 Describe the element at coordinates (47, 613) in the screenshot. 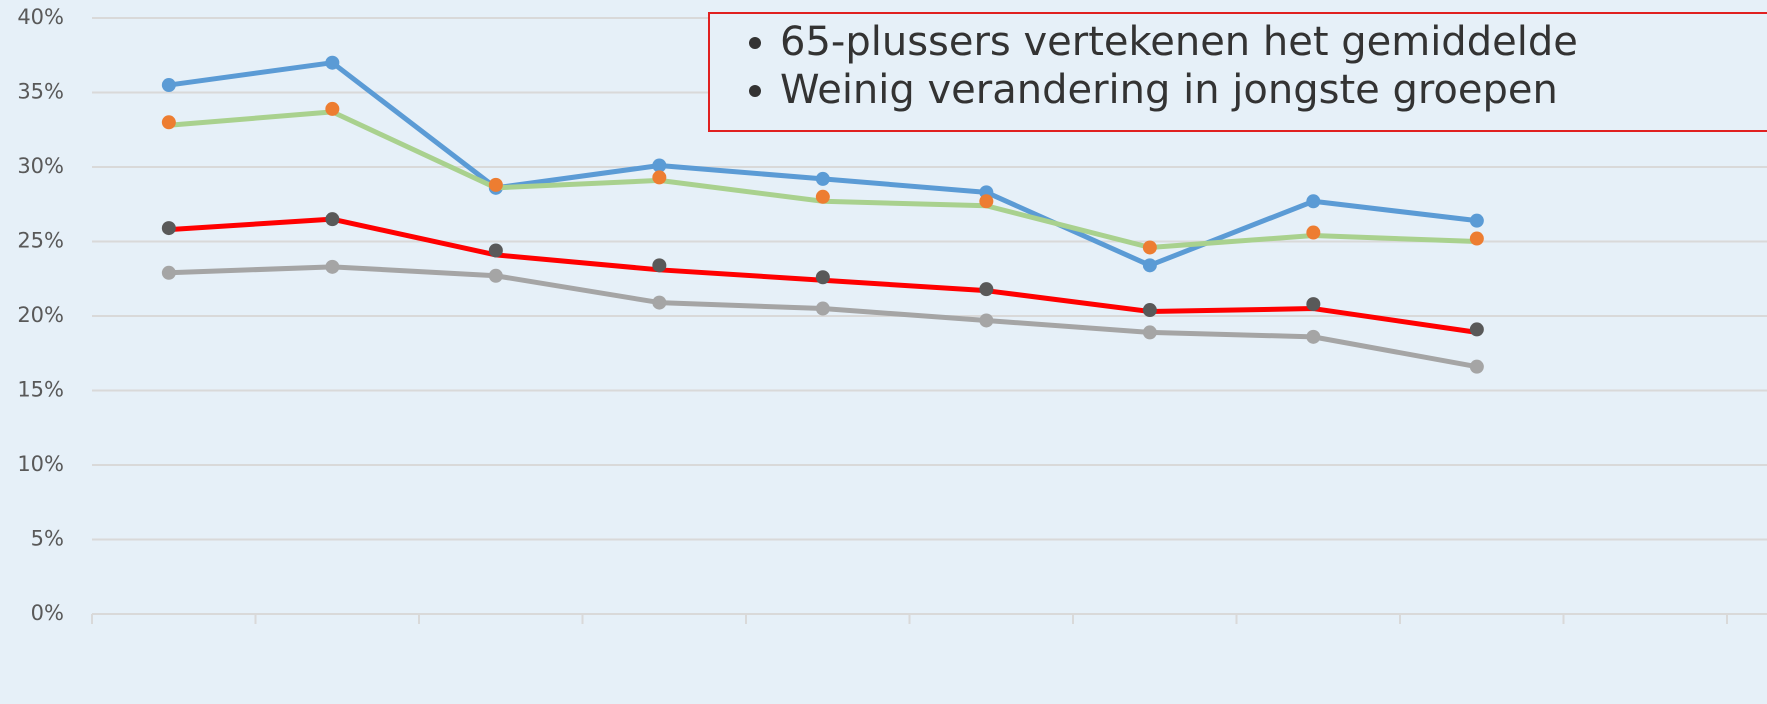

I see `y-tick-label: 0%` at that location.